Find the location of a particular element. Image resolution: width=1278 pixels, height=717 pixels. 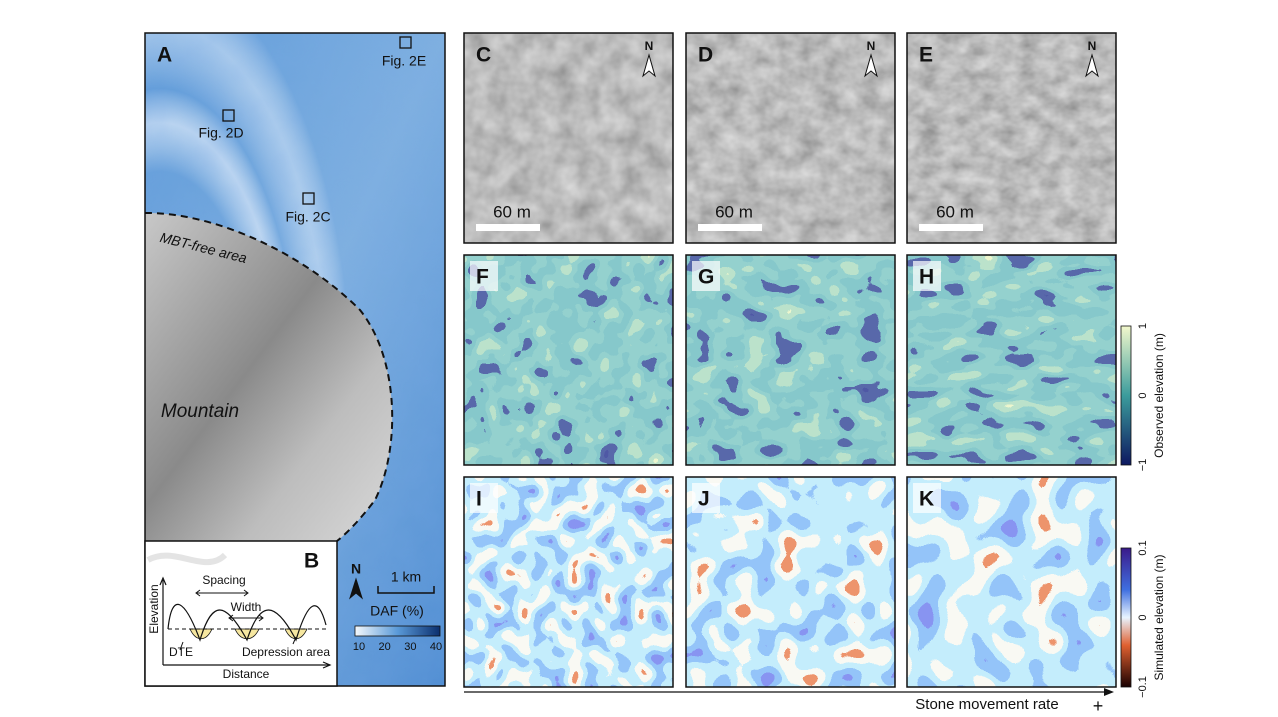

inset-arrowheads is located at coordinates (245, 622).